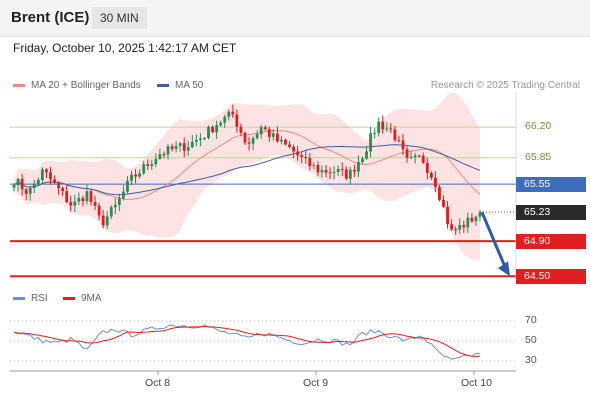 The image size is (590, 400). I want to click on legend-rsi: RSI, so click(30, 298).